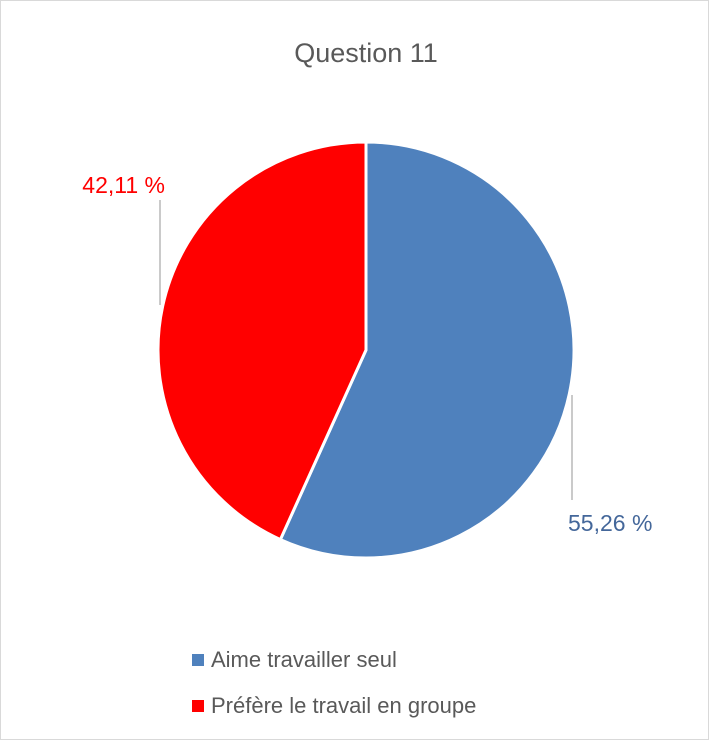 The height and width of the screenshot is (740, 709). Describe the element at coordinates (610, 523) in the screenshot. I see `data-label: 55,26 %` at that location.